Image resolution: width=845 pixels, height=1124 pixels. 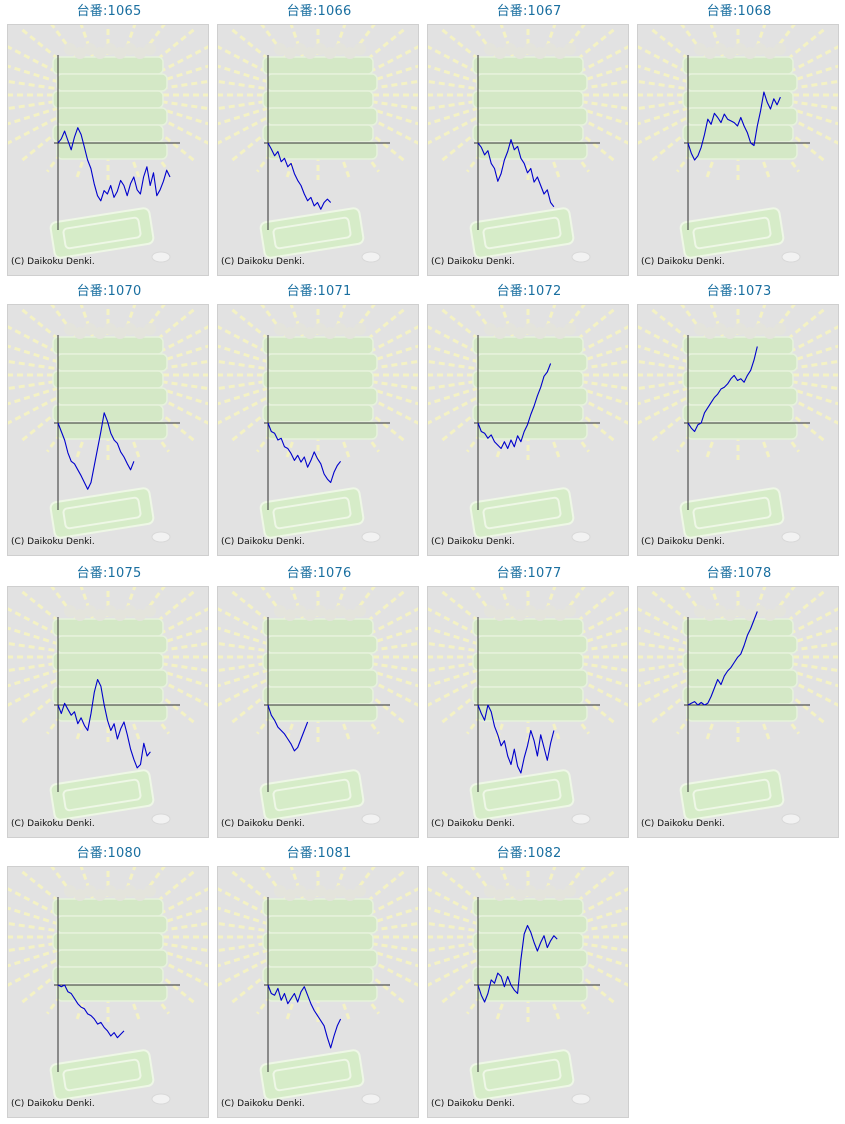 I want to click on chart-panel: 台番:1065 (C) Daikoku Denki., so click(x=109, y=139).